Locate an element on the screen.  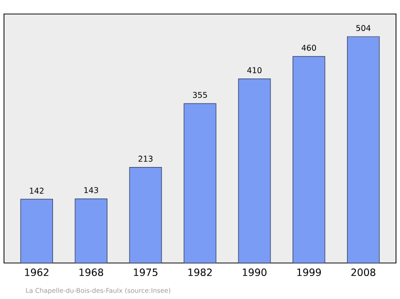
x-tick-label: 1999 is located at coordinates (309, 272).